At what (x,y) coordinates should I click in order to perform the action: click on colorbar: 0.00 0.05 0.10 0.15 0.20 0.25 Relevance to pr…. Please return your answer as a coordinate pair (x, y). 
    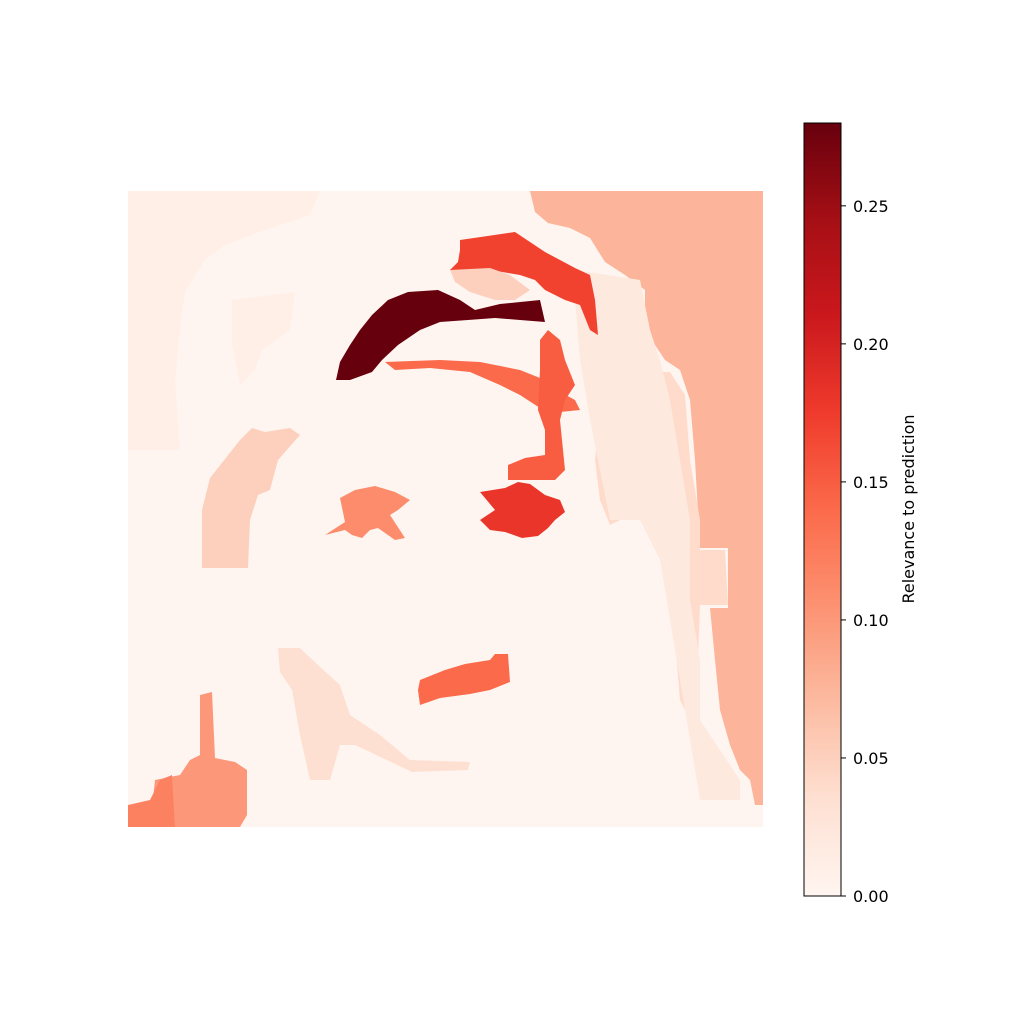
    Looking at the image, I should click on (860, 514).